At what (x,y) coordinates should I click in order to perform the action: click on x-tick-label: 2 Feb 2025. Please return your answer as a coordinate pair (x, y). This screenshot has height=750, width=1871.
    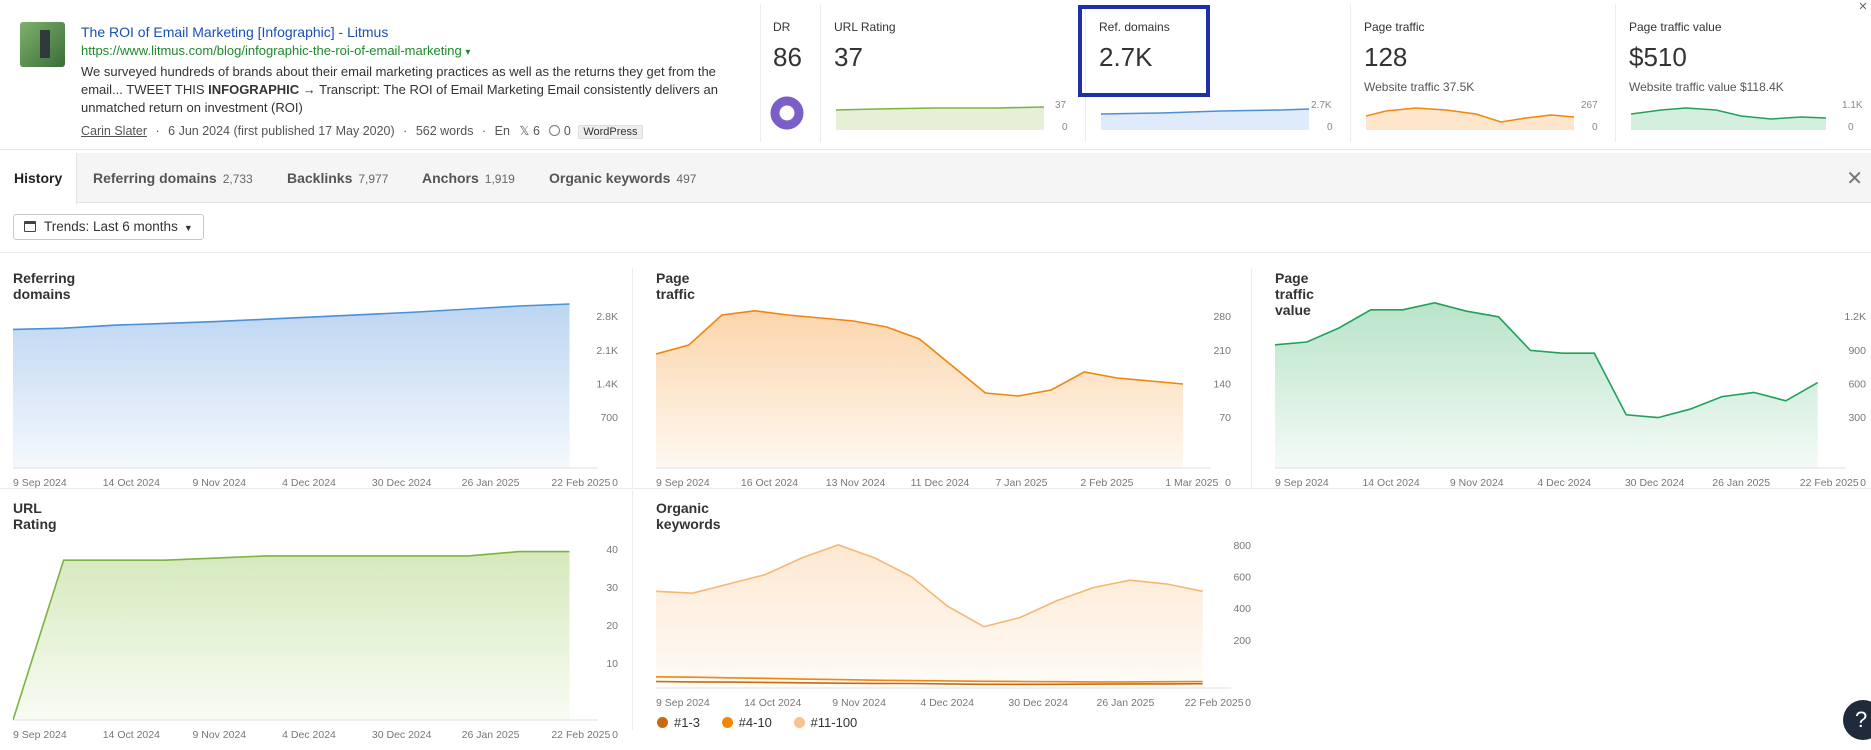
    Looking at the image, I should click on (1106, 483).